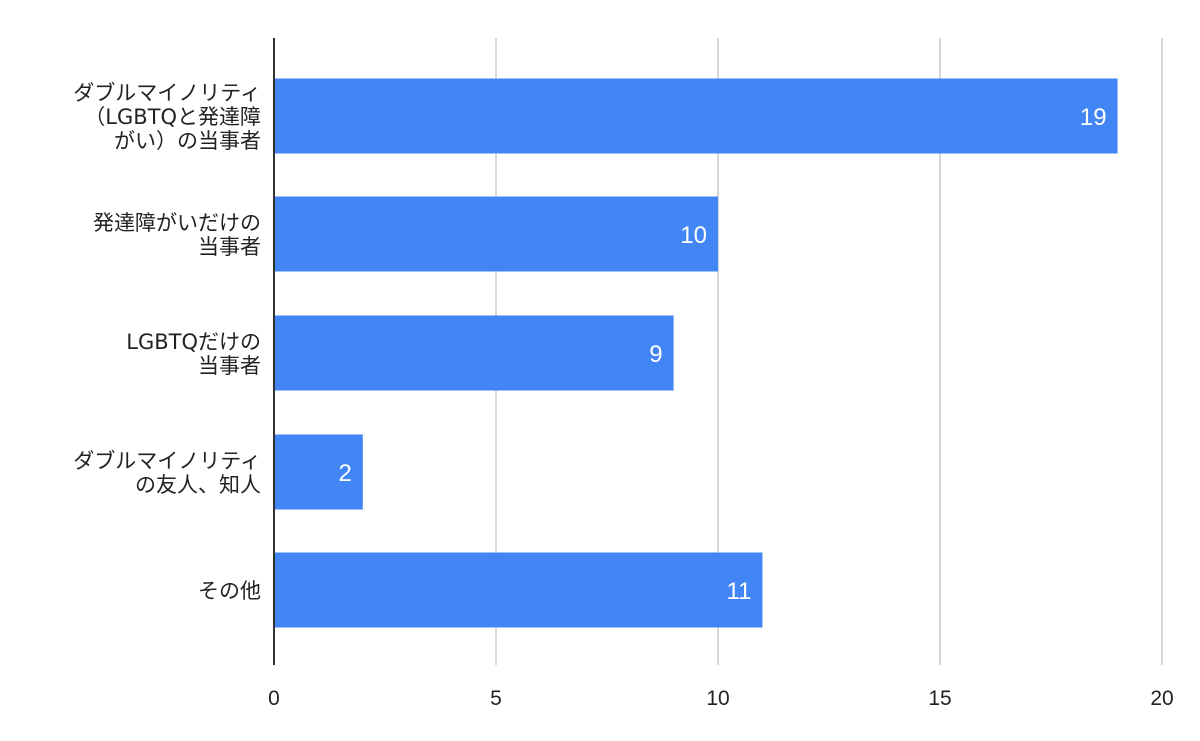 This screenshot has width=1200, height=741. What do you see at coordinates (187, 141) in the screenshot?
I see `category-label: がい）の当事者` at bounding box center [187, 141].